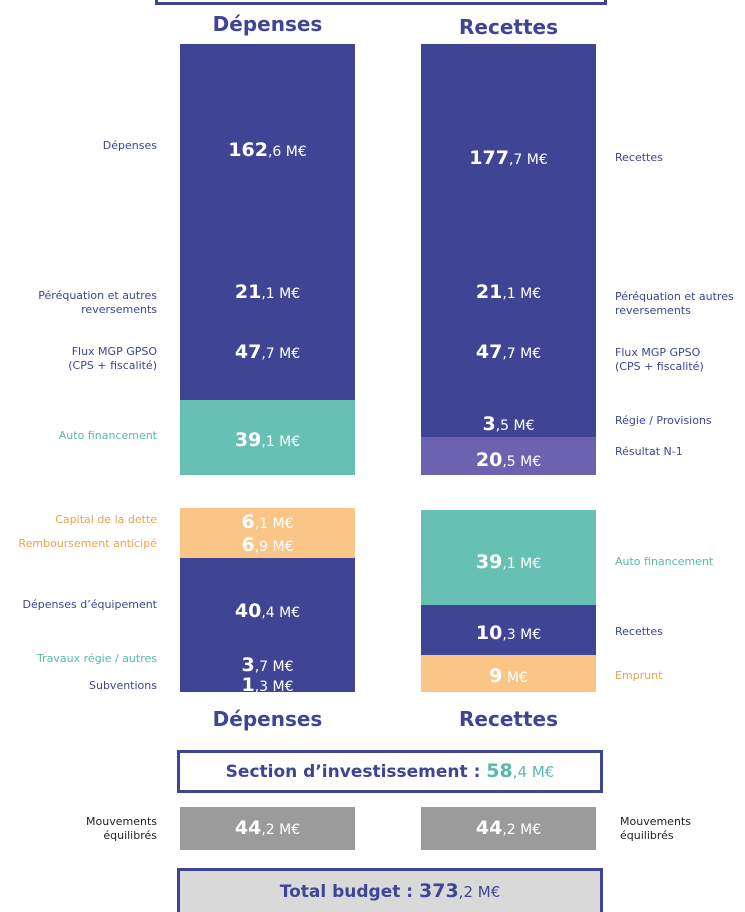  What do you see at coordinates (381, 2) in the screenshot?
I see `top-box` at bounding box center [381, 2].